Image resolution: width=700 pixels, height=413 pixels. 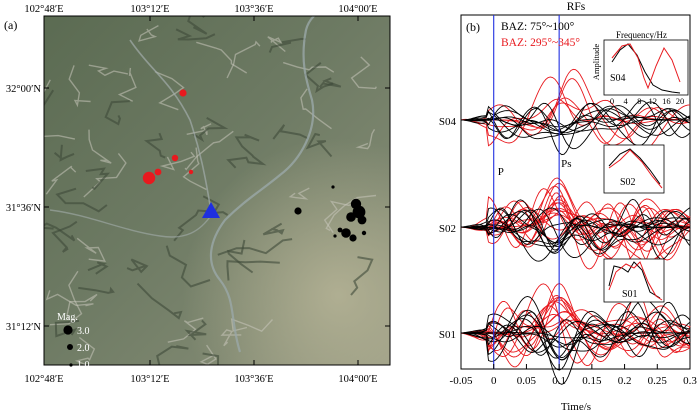 What do you see at coordinates (83, 331) in the screenshot?
I see `legend-label-3: 3.0` at bounding box center [83, 331].